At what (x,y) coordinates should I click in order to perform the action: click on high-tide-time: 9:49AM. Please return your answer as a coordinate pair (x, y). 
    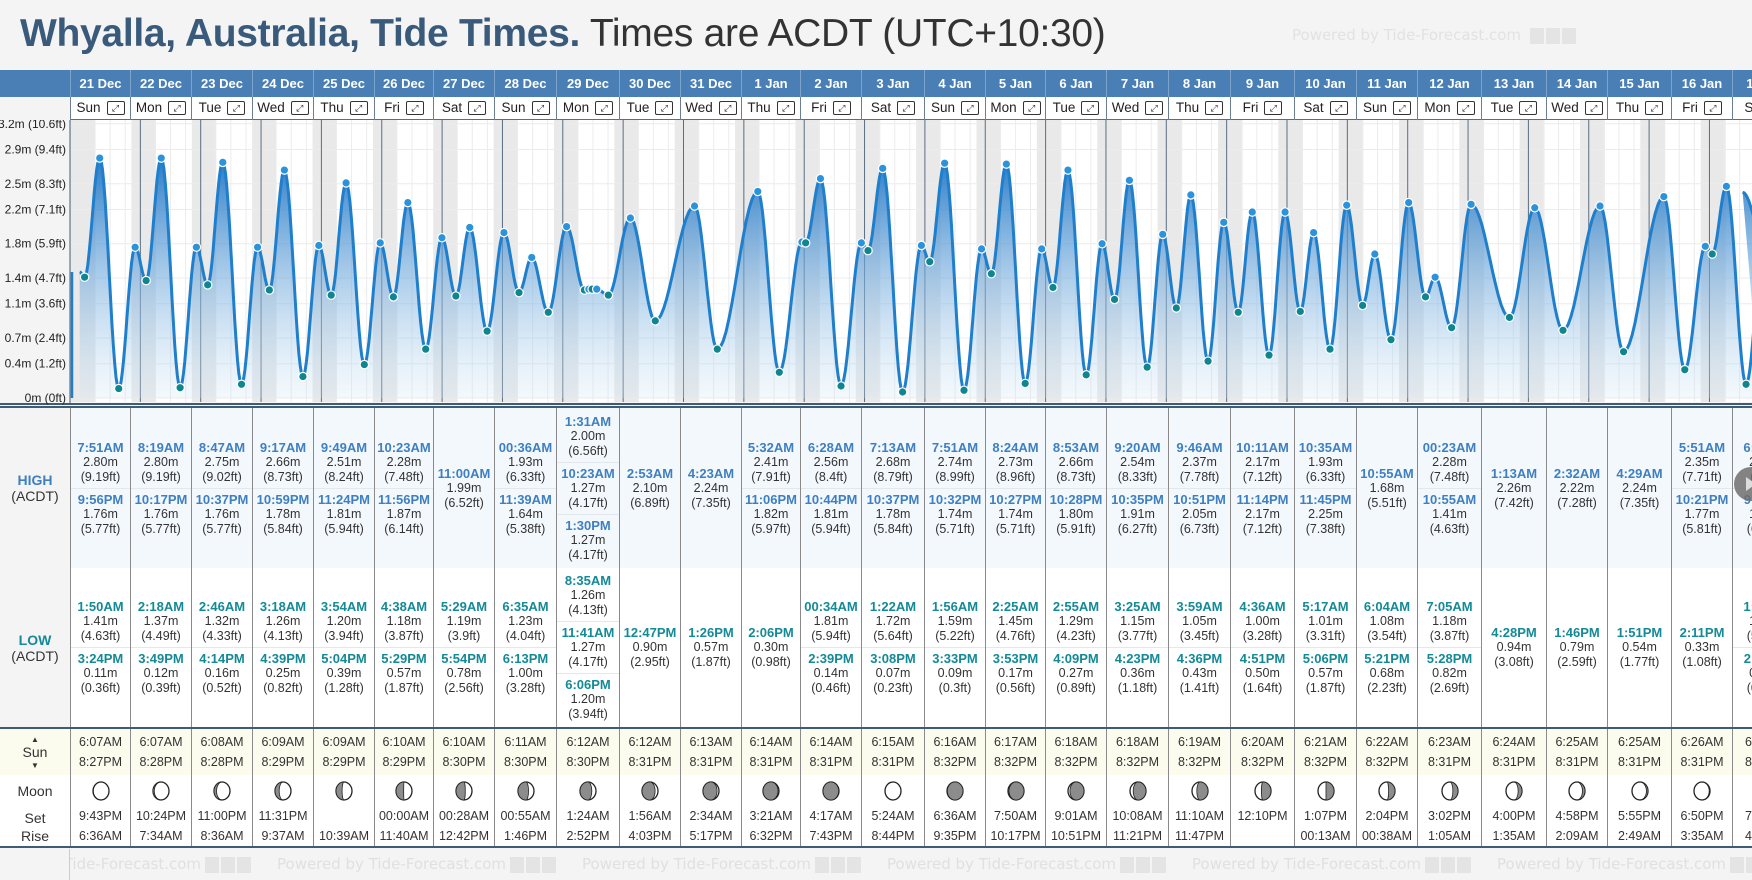
    Looking at the image, I should click on (344, 447).